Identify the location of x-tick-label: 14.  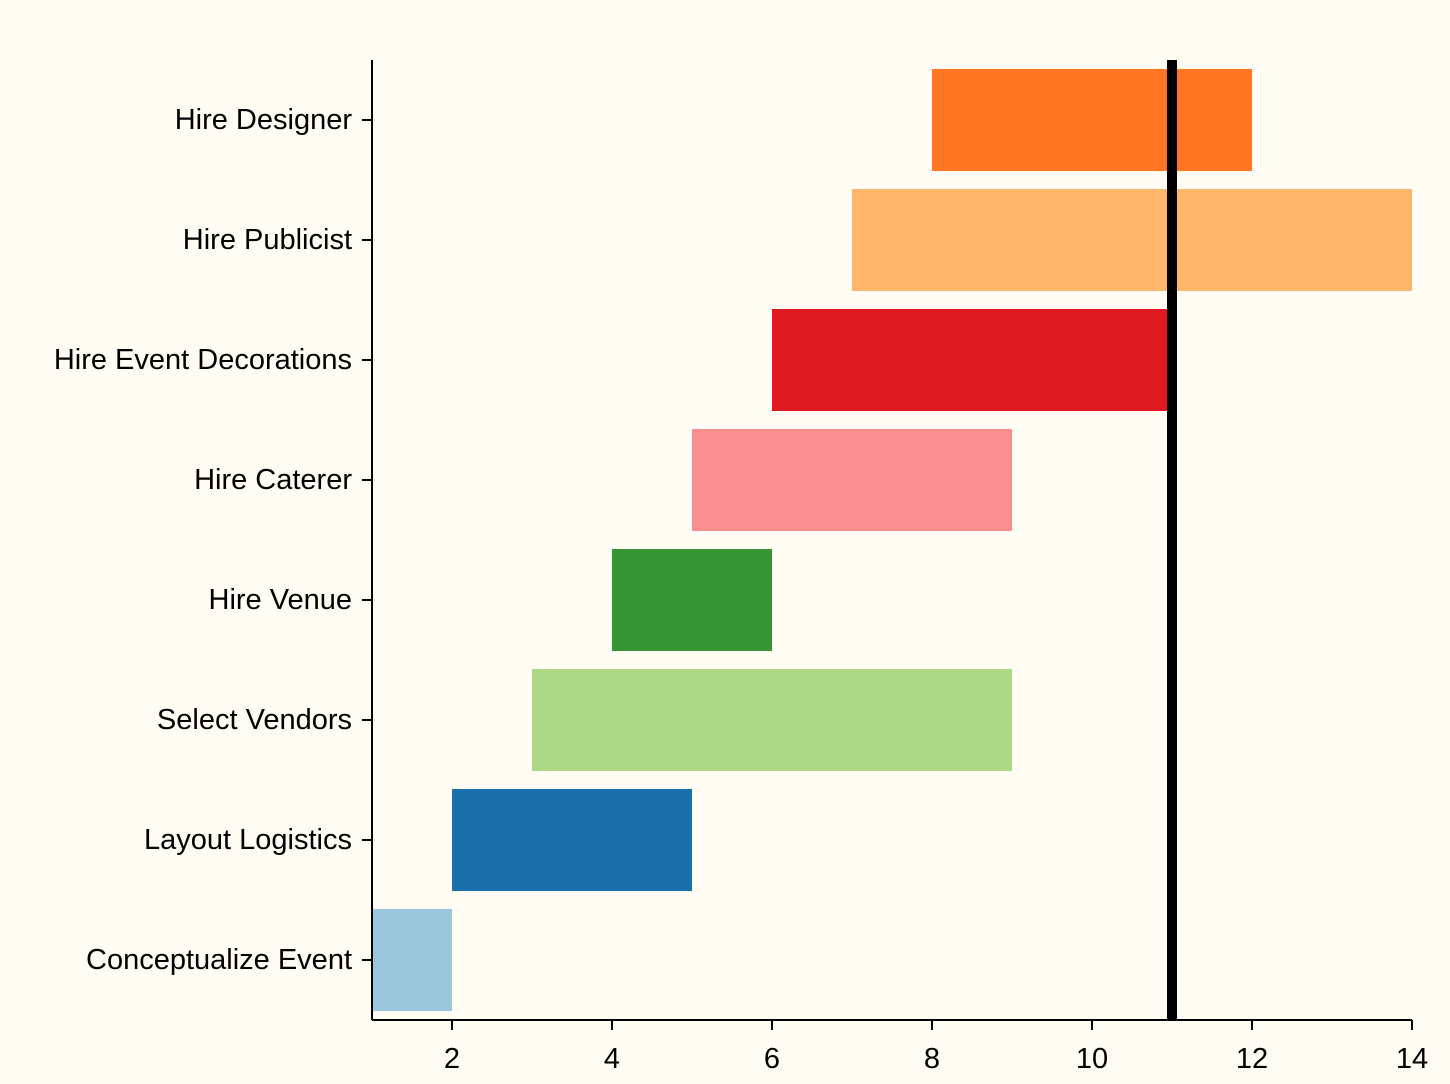
(1412, 1059).